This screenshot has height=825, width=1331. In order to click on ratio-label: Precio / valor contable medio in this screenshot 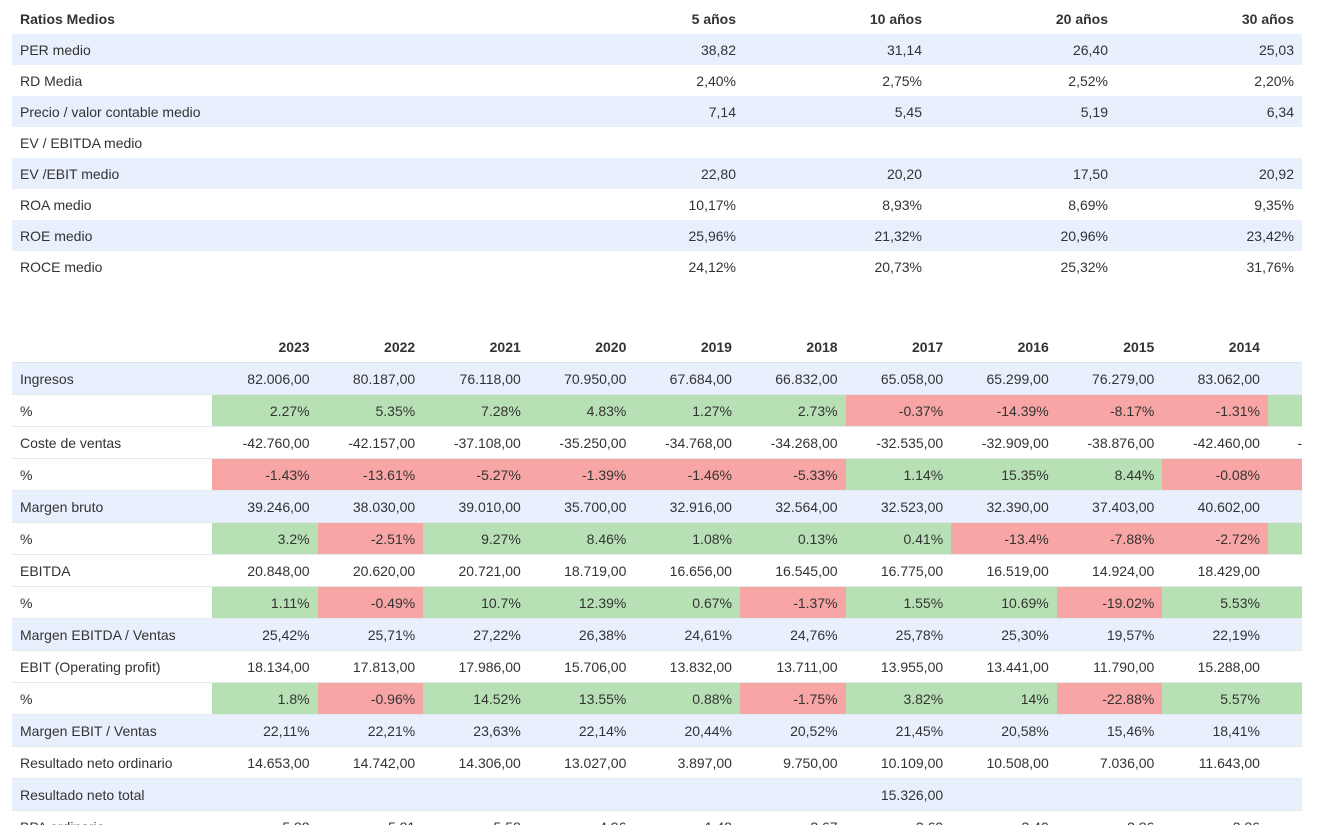, I will do `click(110, 111)`.